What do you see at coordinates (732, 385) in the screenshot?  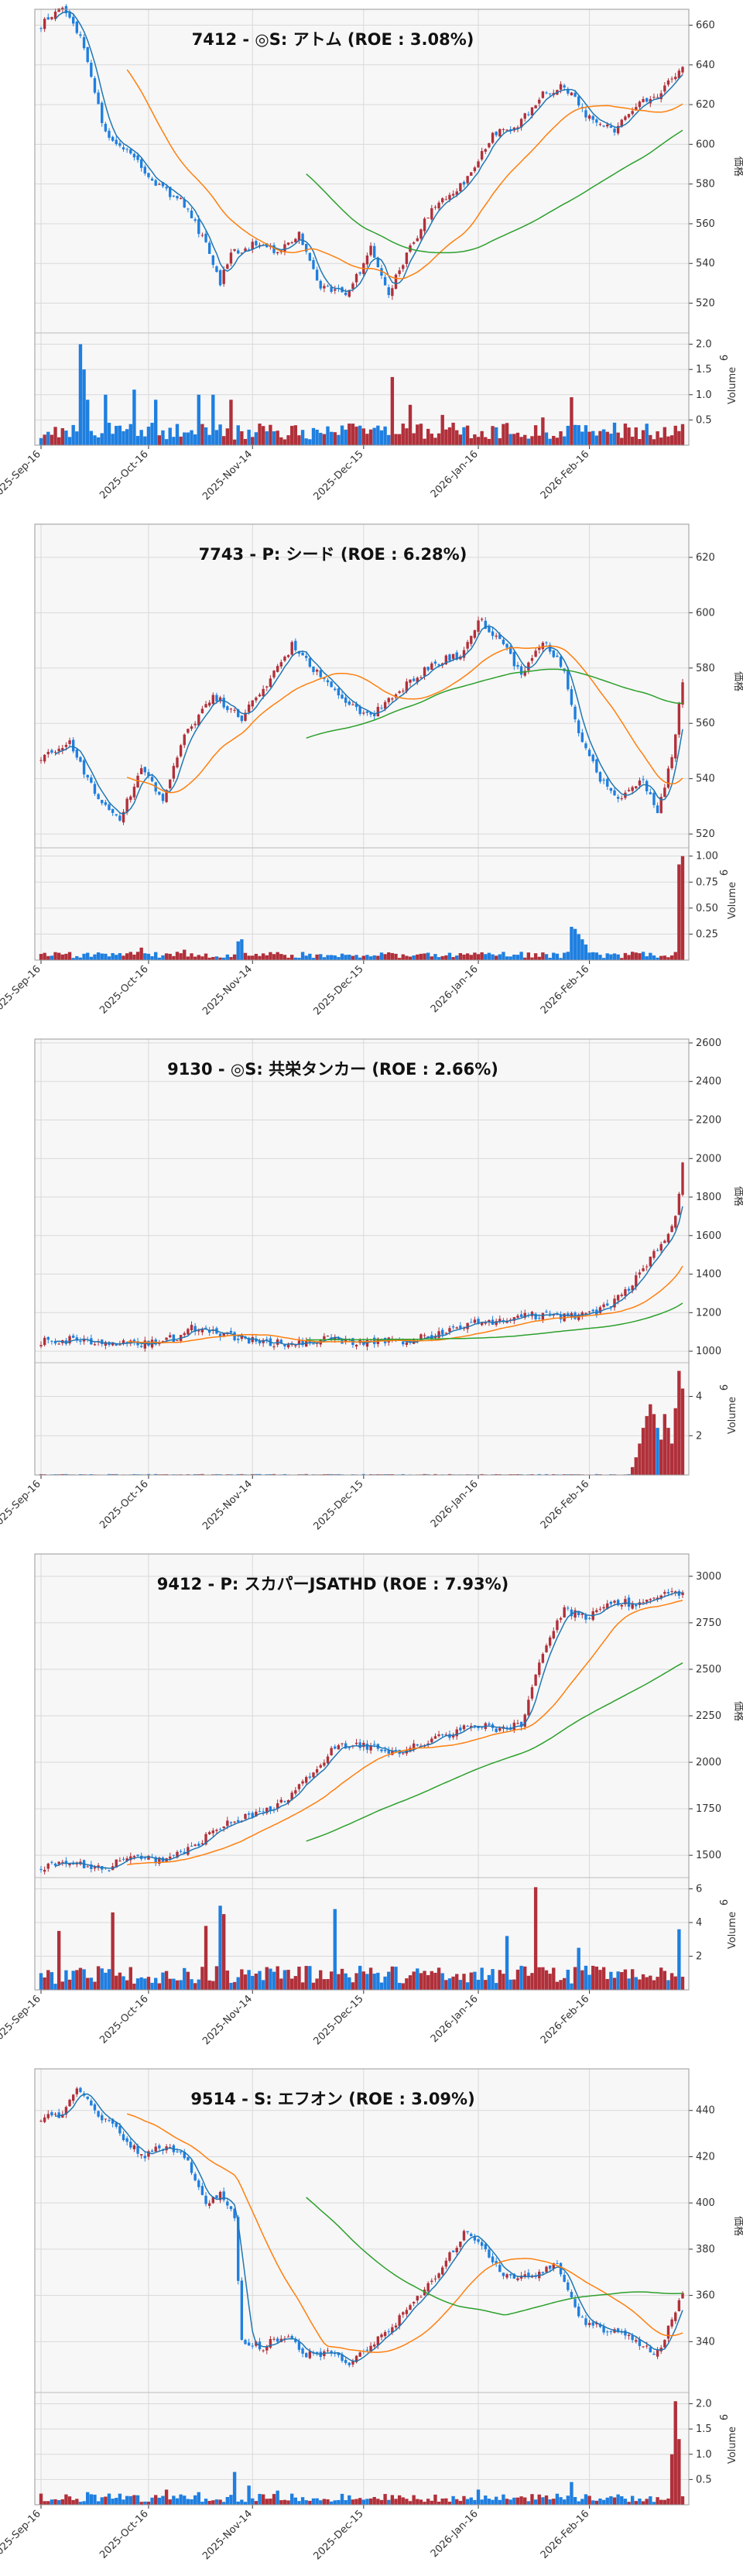 I see `volume-axis-label: Volume` at bounding box center [732, 385].